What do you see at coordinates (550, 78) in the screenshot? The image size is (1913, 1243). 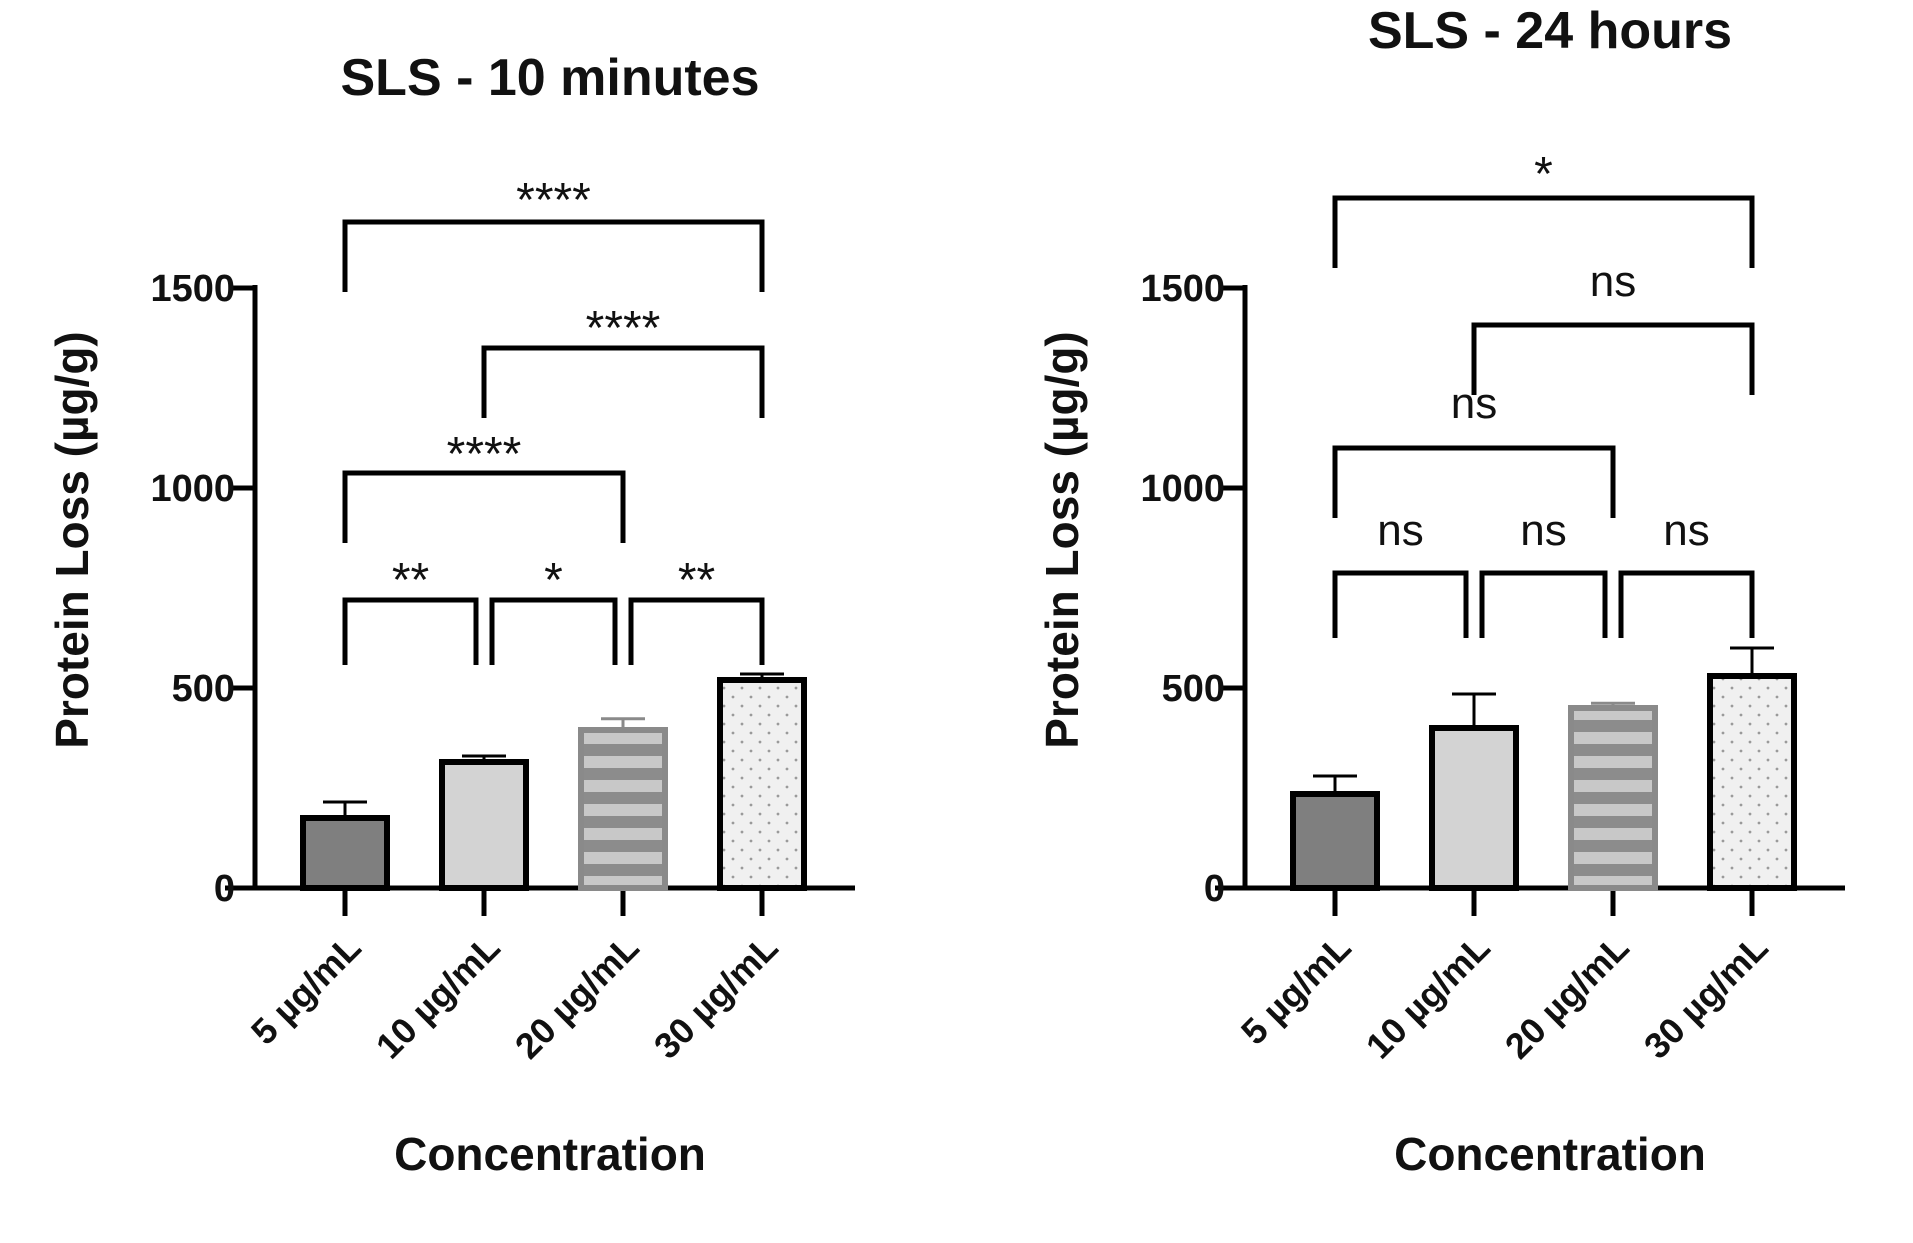 I see `chart-title: SLS - 10 minutes` at bounding box center [550, 78].